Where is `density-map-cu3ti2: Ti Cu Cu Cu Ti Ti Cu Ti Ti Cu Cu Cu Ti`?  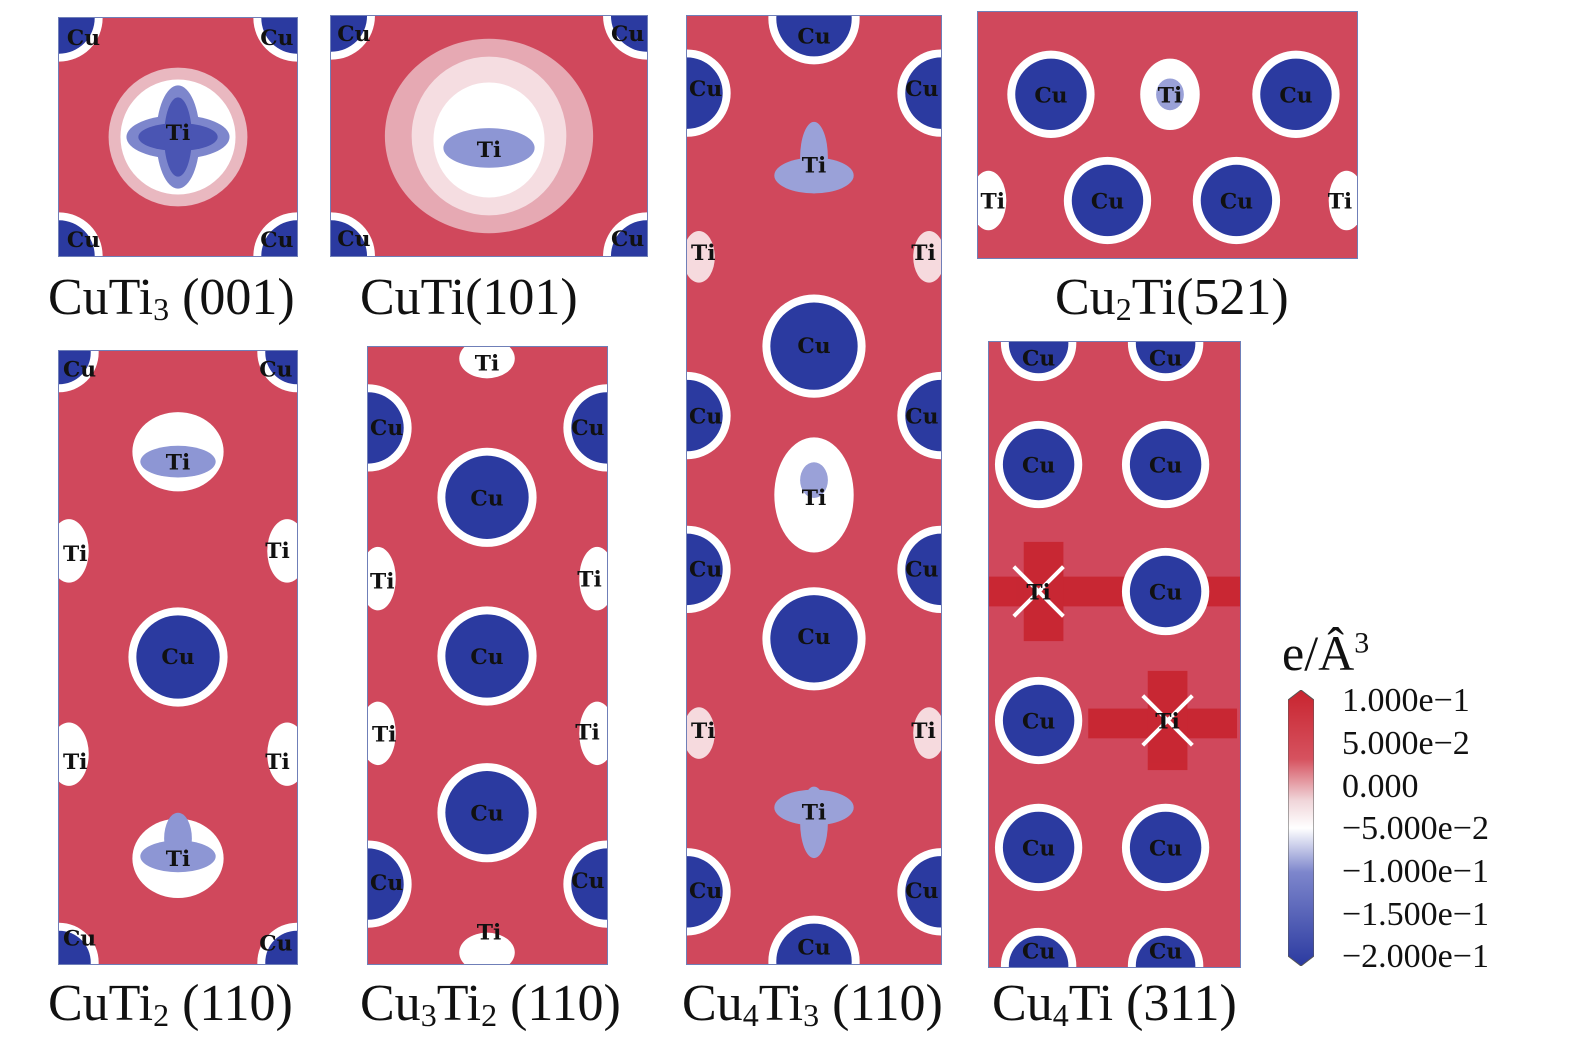
density-map-cu3ti2: Ti Cu Cu Cu Ti Ti Cu Ti Ti Cu Cu Cu Ti is located at coordinates (487, 655).